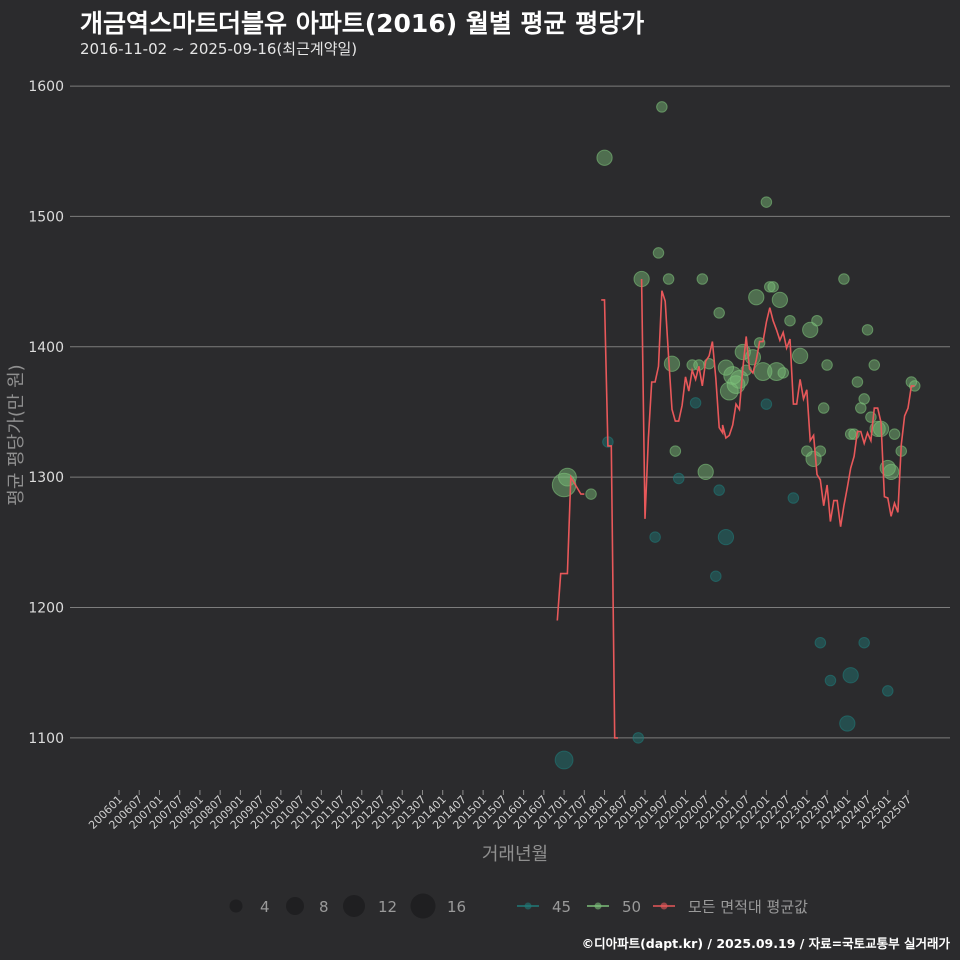 The width and height of the screenshot is (960, 960). What do you see at coordinates (46, 609) in the screenshot?
I see `y-tick-label: 1200` at bounding box center [46, 609].